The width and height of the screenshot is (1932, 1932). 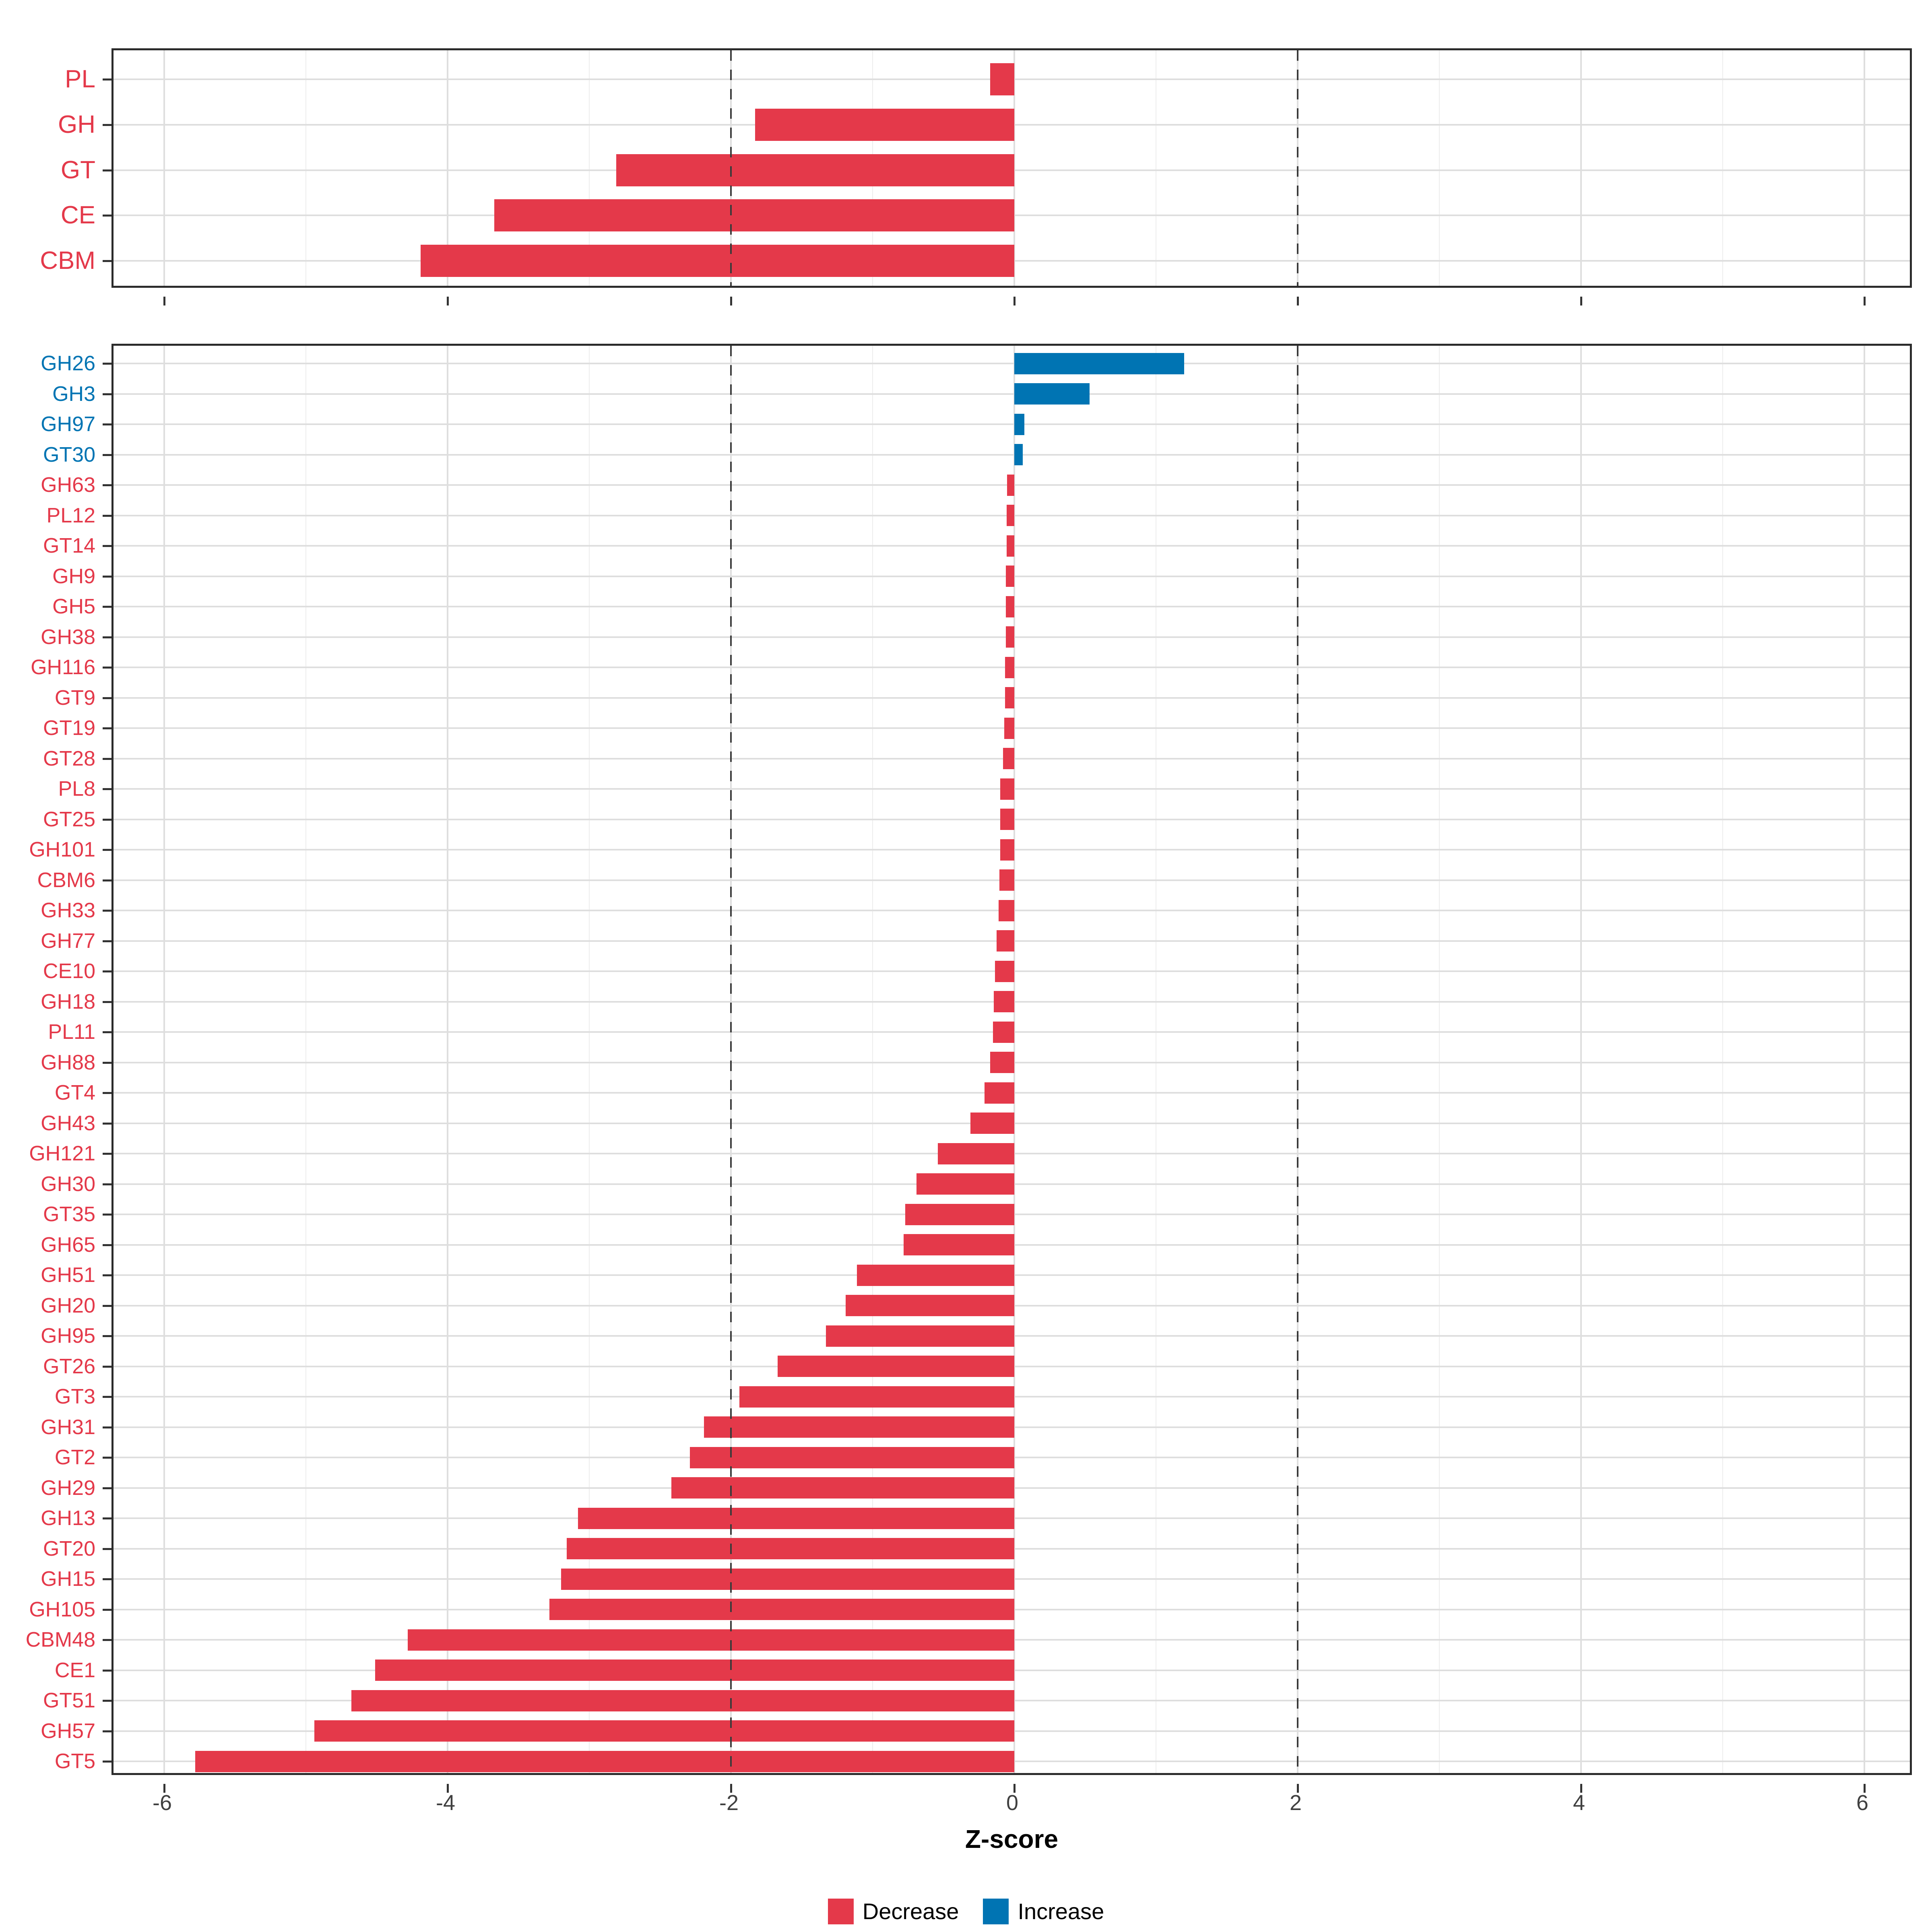 What do you see at coordinates (1003, 1032) in the screenshot?
I see `bar-PL11` at bounding box center [1003, 1032].